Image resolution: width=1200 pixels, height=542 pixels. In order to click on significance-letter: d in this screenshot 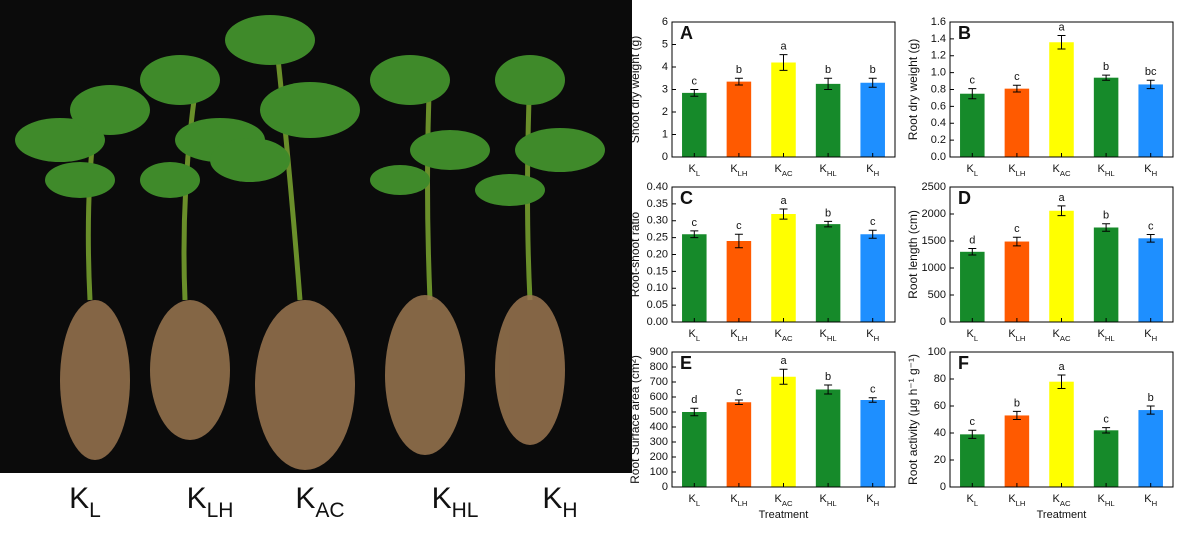, I will do `click(694, 400)`.